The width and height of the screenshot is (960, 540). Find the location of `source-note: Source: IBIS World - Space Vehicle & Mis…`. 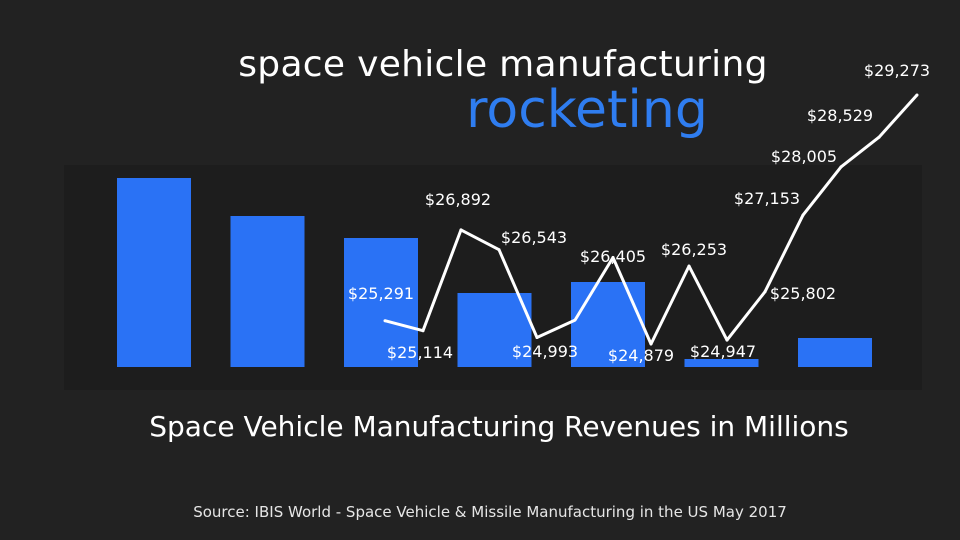

source-note: Source: IBIS World - Space Vehicle & Mis… is located at coordinates (490, 512).